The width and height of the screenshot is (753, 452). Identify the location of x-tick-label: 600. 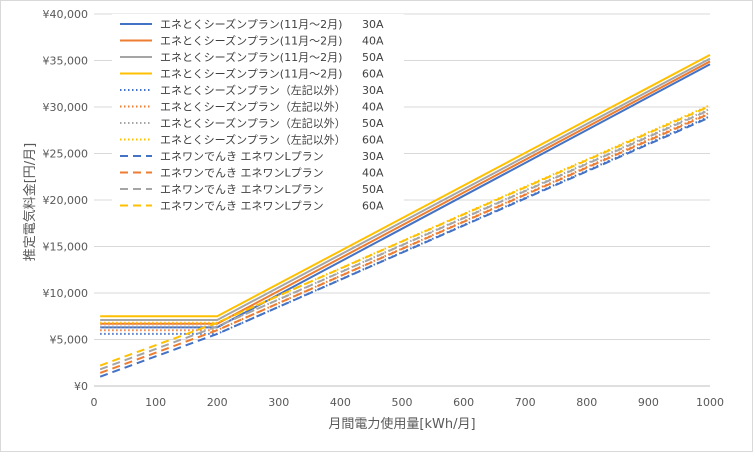
(463, 402).